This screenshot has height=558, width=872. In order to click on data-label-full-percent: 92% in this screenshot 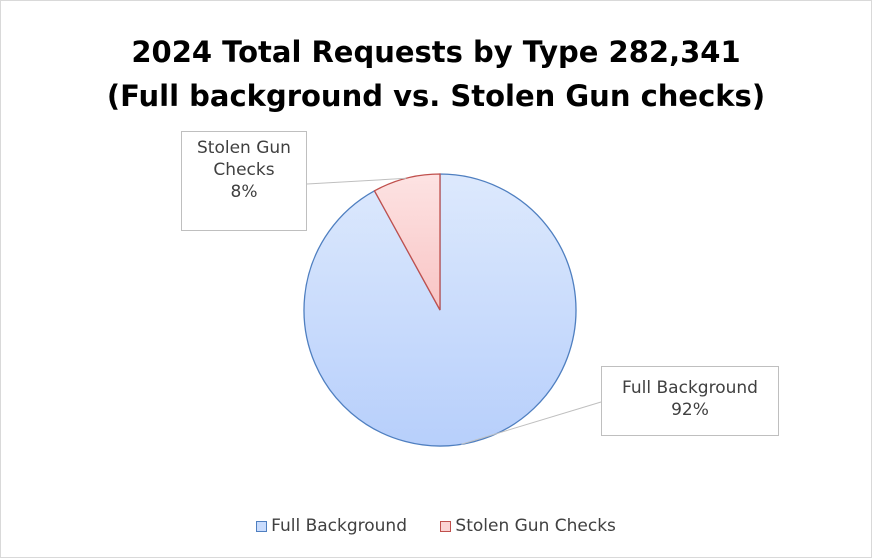, I will do `click(690, 410)`.